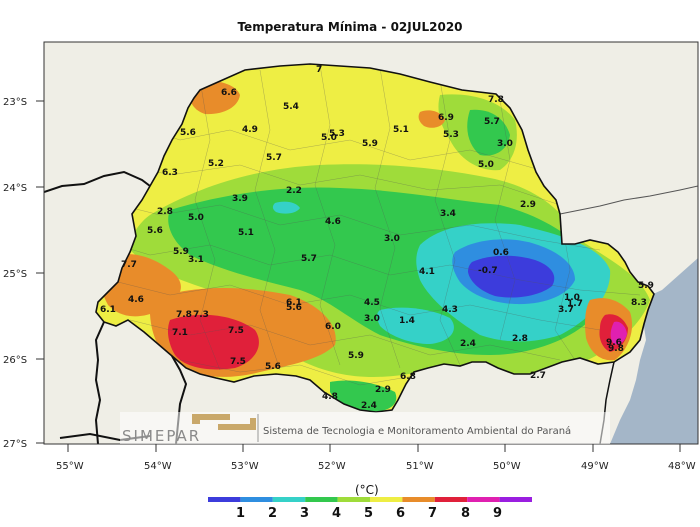  Describe the element at coordinates (407, 321) in the screenshot. I see `station-value: 1.4` at that location.